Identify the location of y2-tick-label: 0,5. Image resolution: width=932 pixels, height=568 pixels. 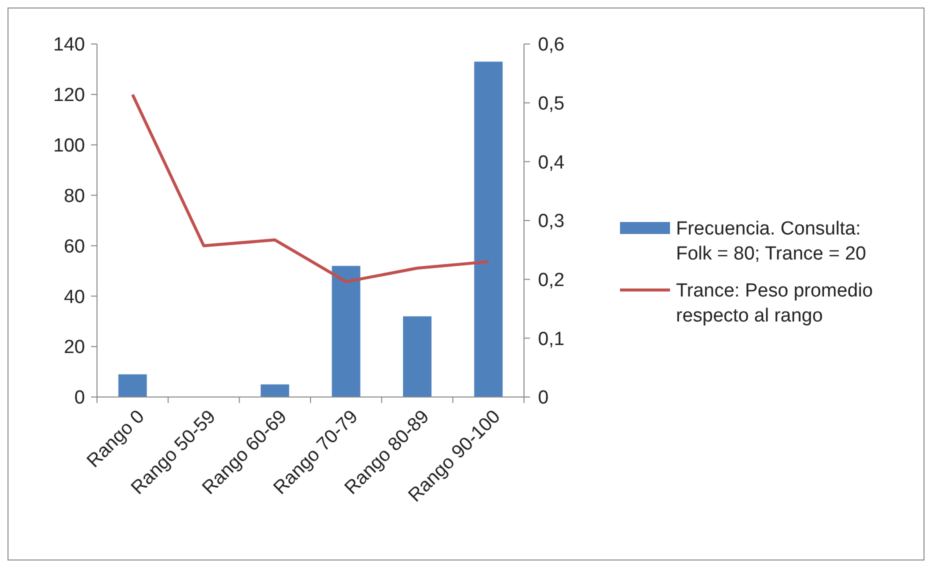
(551, 103).